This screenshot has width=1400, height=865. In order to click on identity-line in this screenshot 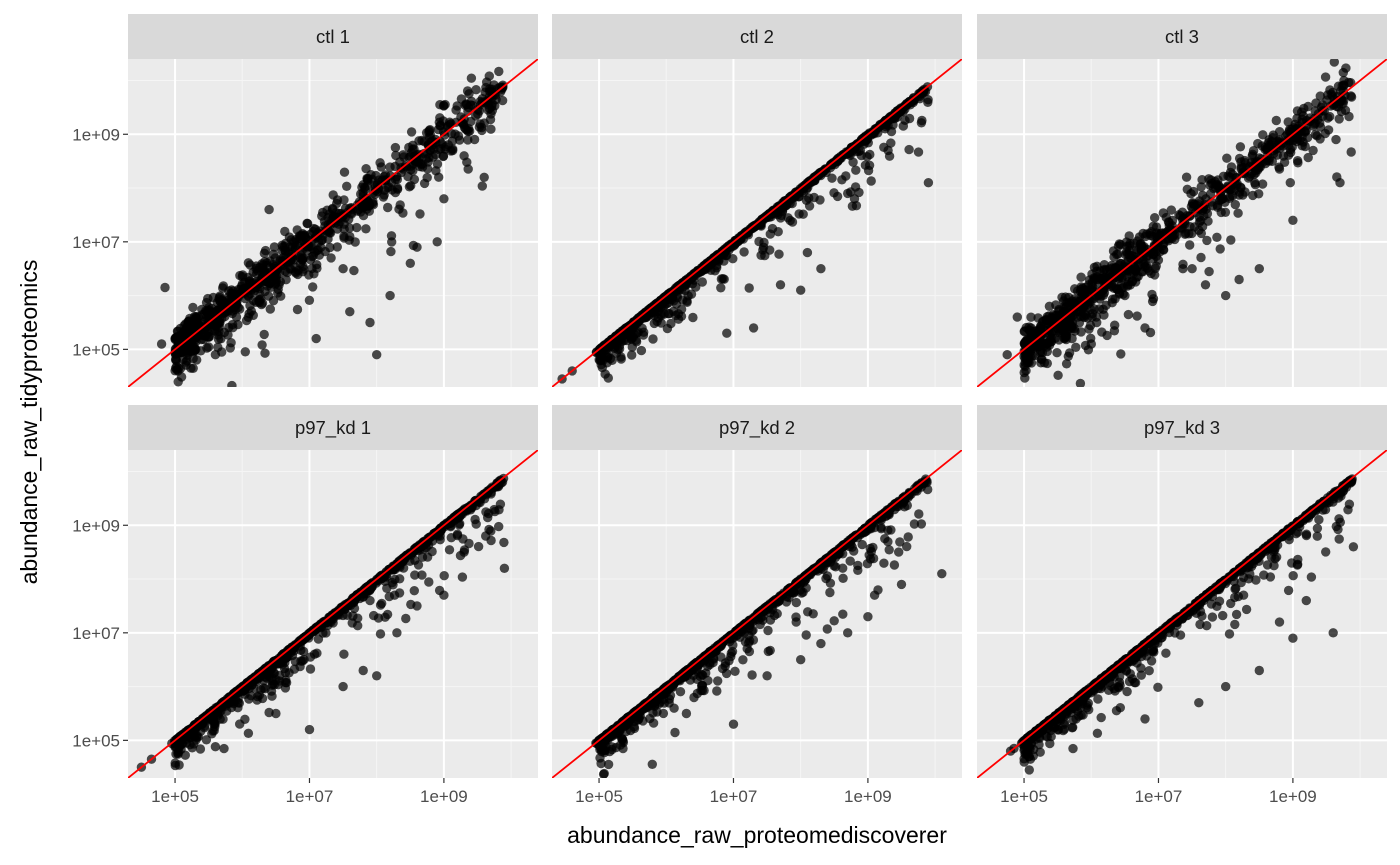, I will do `click(757, 223)`.